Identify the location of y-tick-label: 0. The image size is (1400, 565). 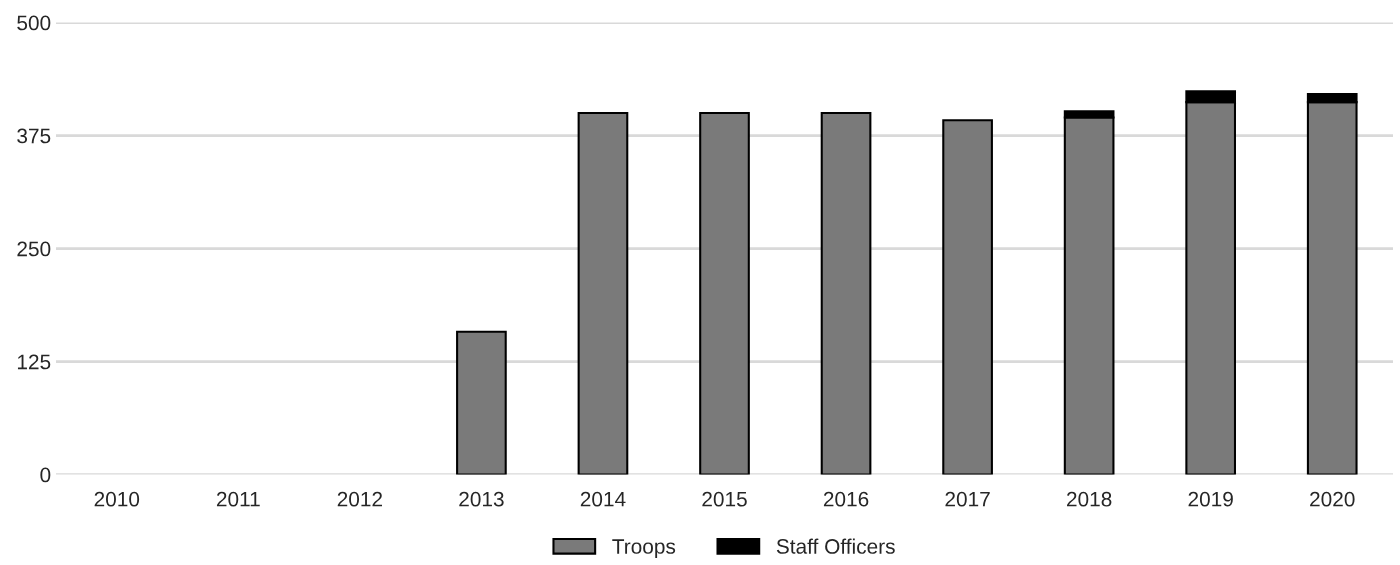
(45, 475).